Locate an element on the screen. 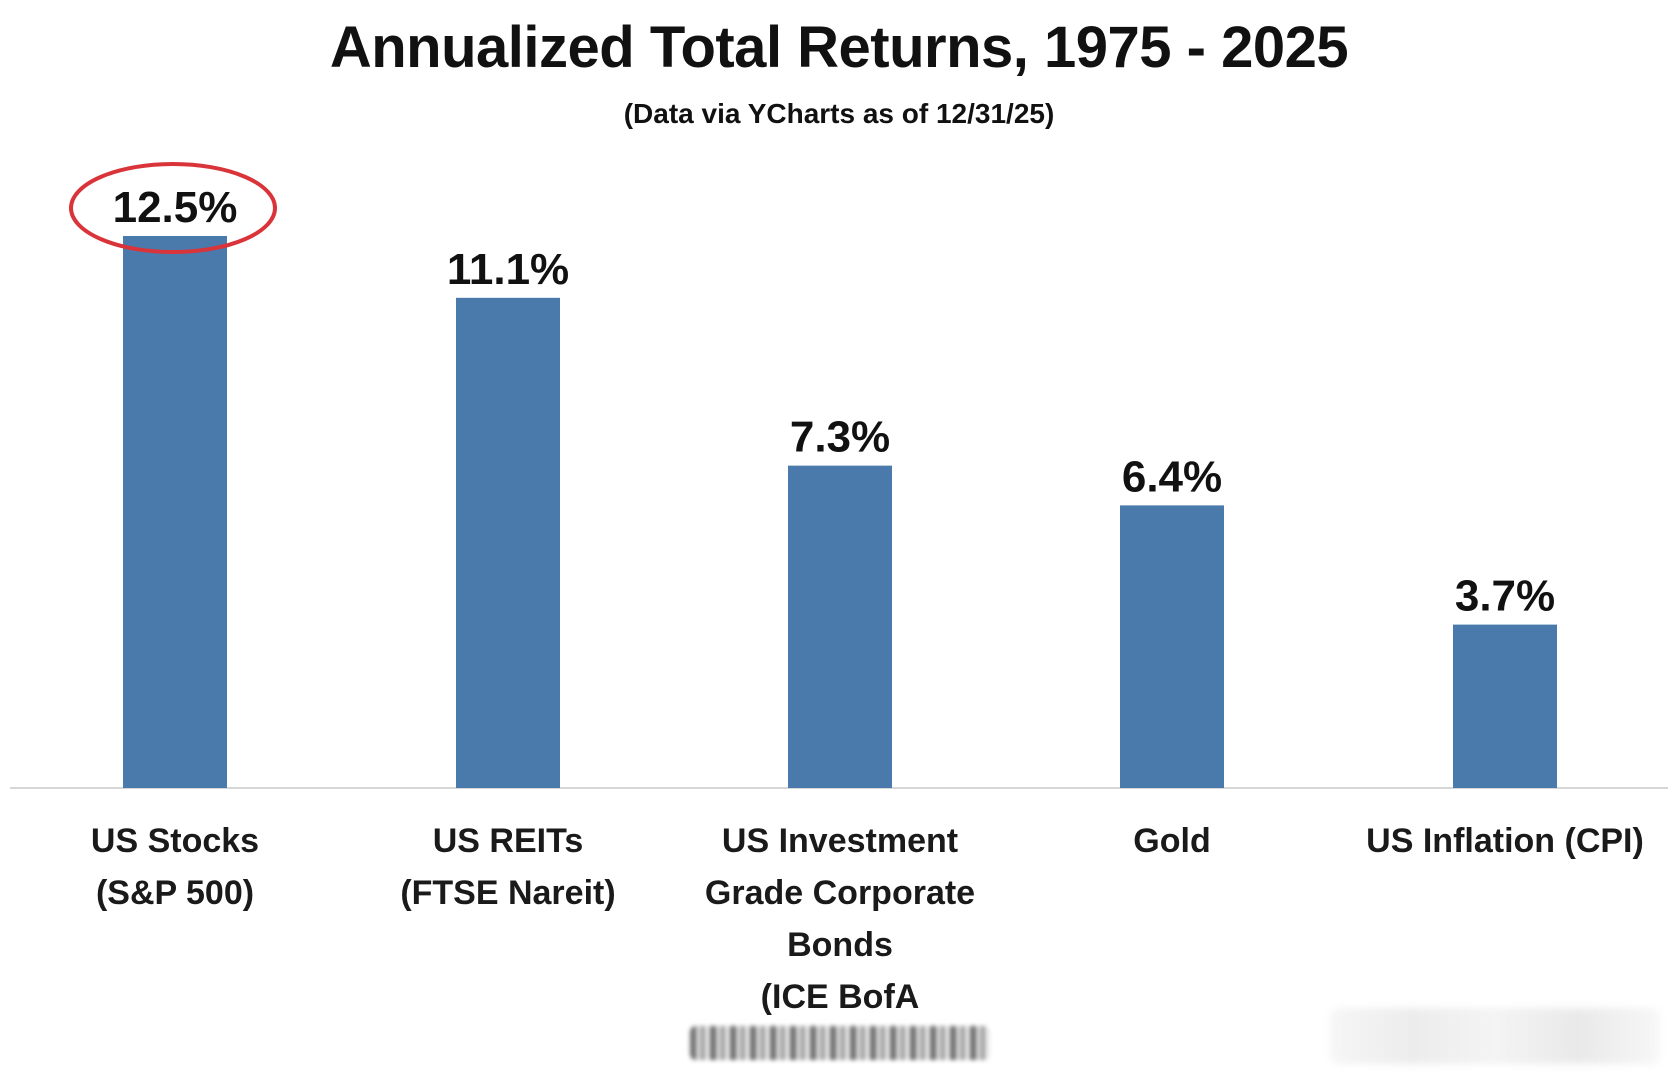 This screenshot has width=1678, height=1080. category-label-1-1: (FTSE Nareit) is located at coordinates (507, 893).